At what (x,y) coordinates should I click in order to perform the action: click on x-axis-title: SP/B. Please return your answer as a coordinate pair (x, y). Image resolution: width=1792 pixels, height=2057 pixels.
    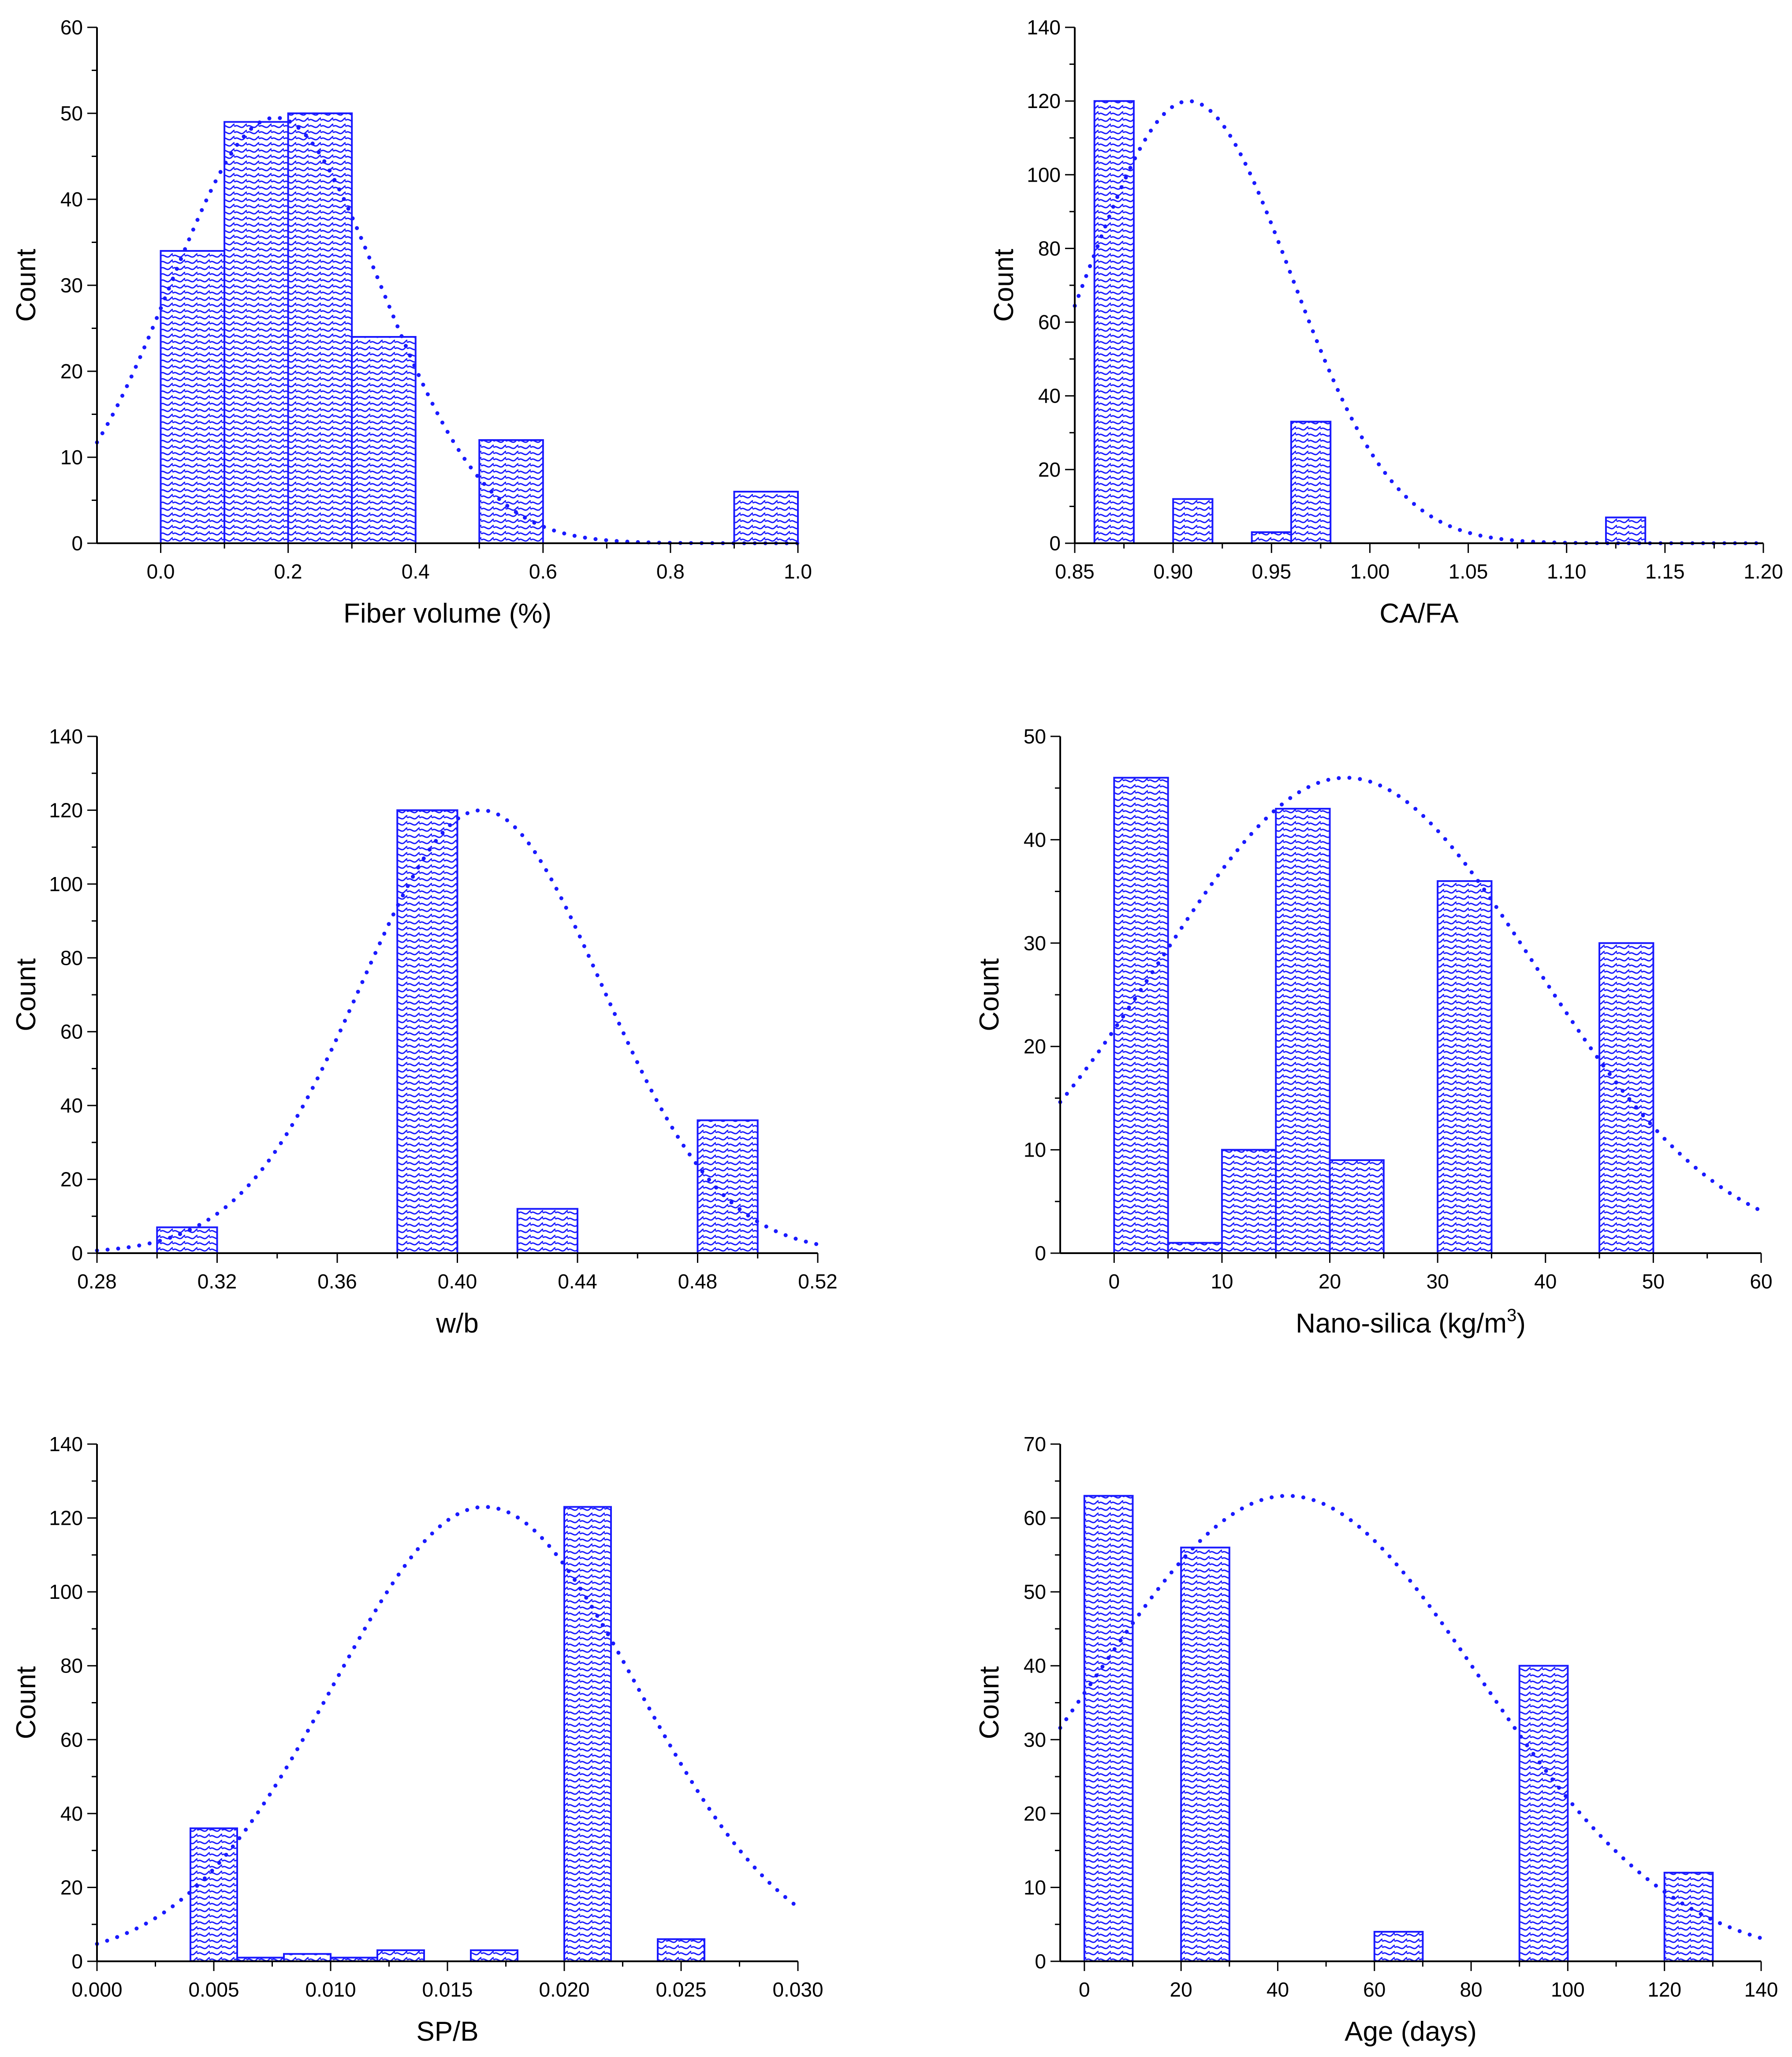
    Looking at the image, I should click on (447, 2031).